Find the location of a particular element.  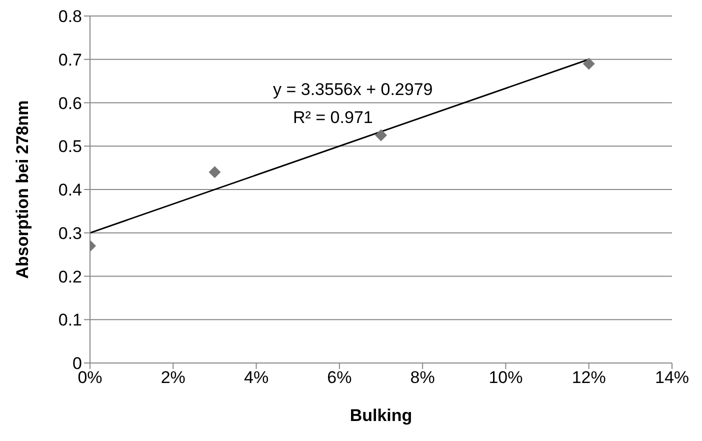

y-axis-title: Absorption bei 278nm is located at coordinates (22, 189).